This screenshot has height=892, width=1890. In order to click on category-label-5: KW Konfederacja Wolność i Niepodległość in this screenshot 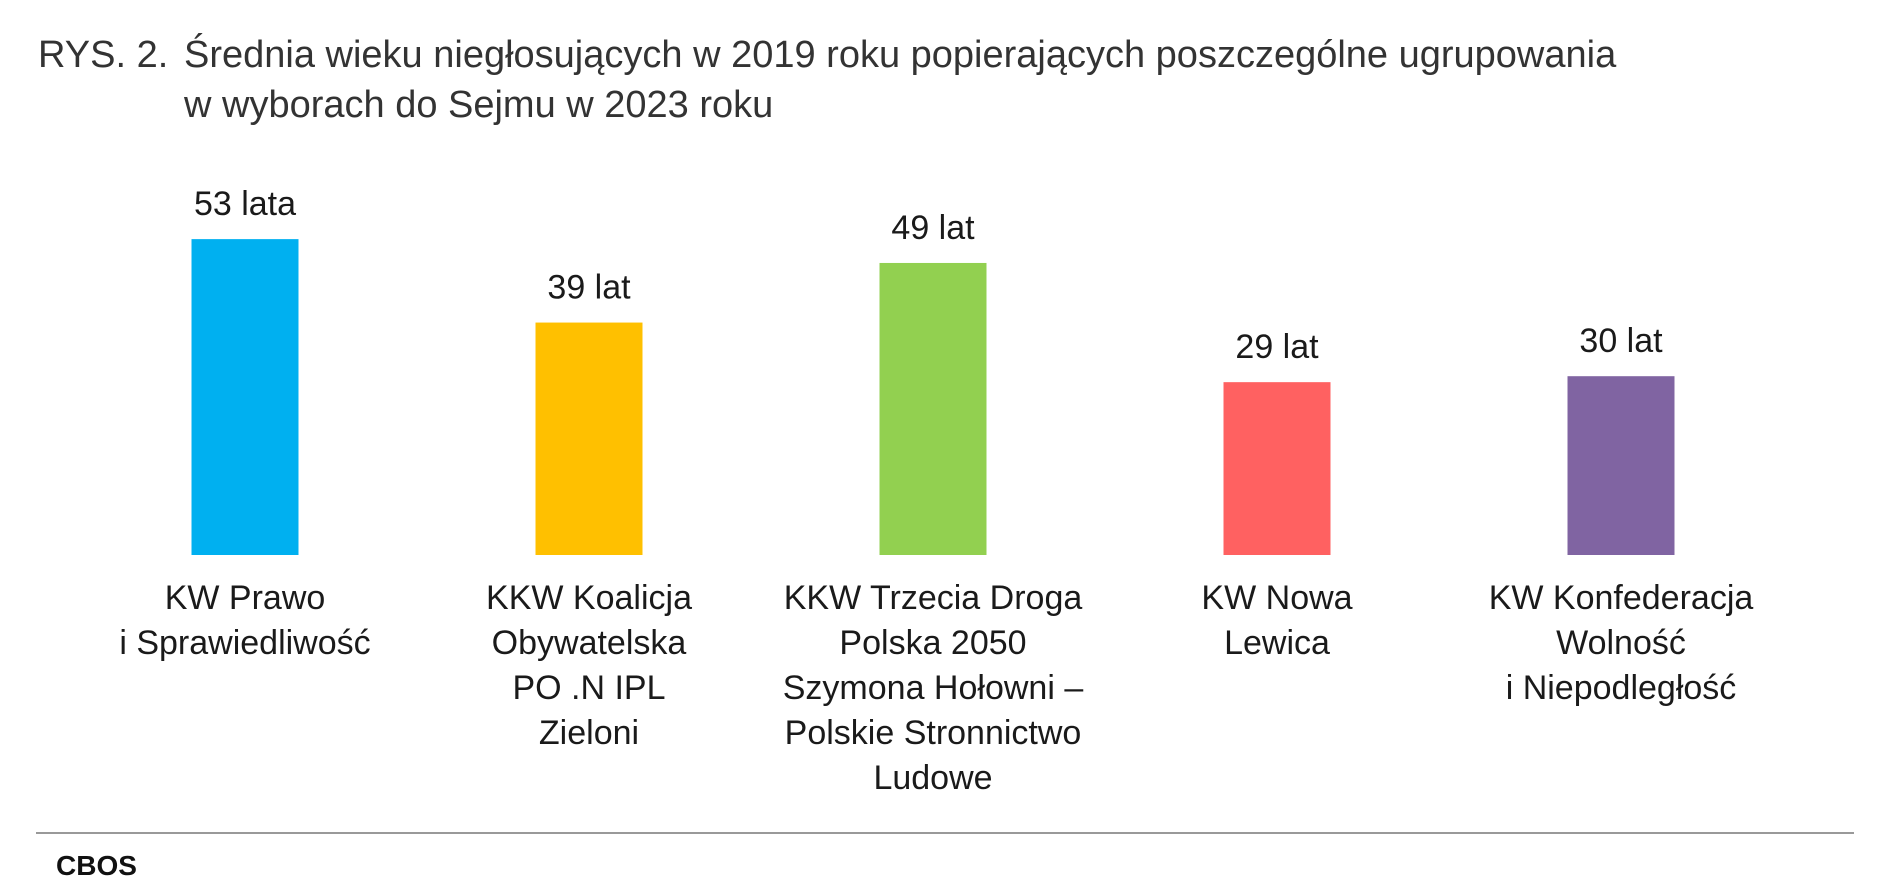, I will do `click(1621, 643)`.